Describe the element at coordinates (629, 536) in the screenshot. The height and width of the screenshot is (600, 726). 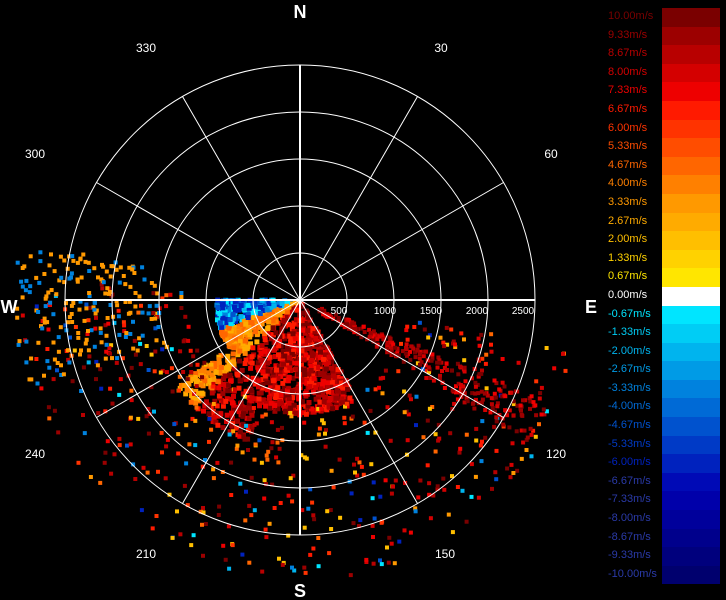
I see `legend-label: -8.67m/s` at that location.